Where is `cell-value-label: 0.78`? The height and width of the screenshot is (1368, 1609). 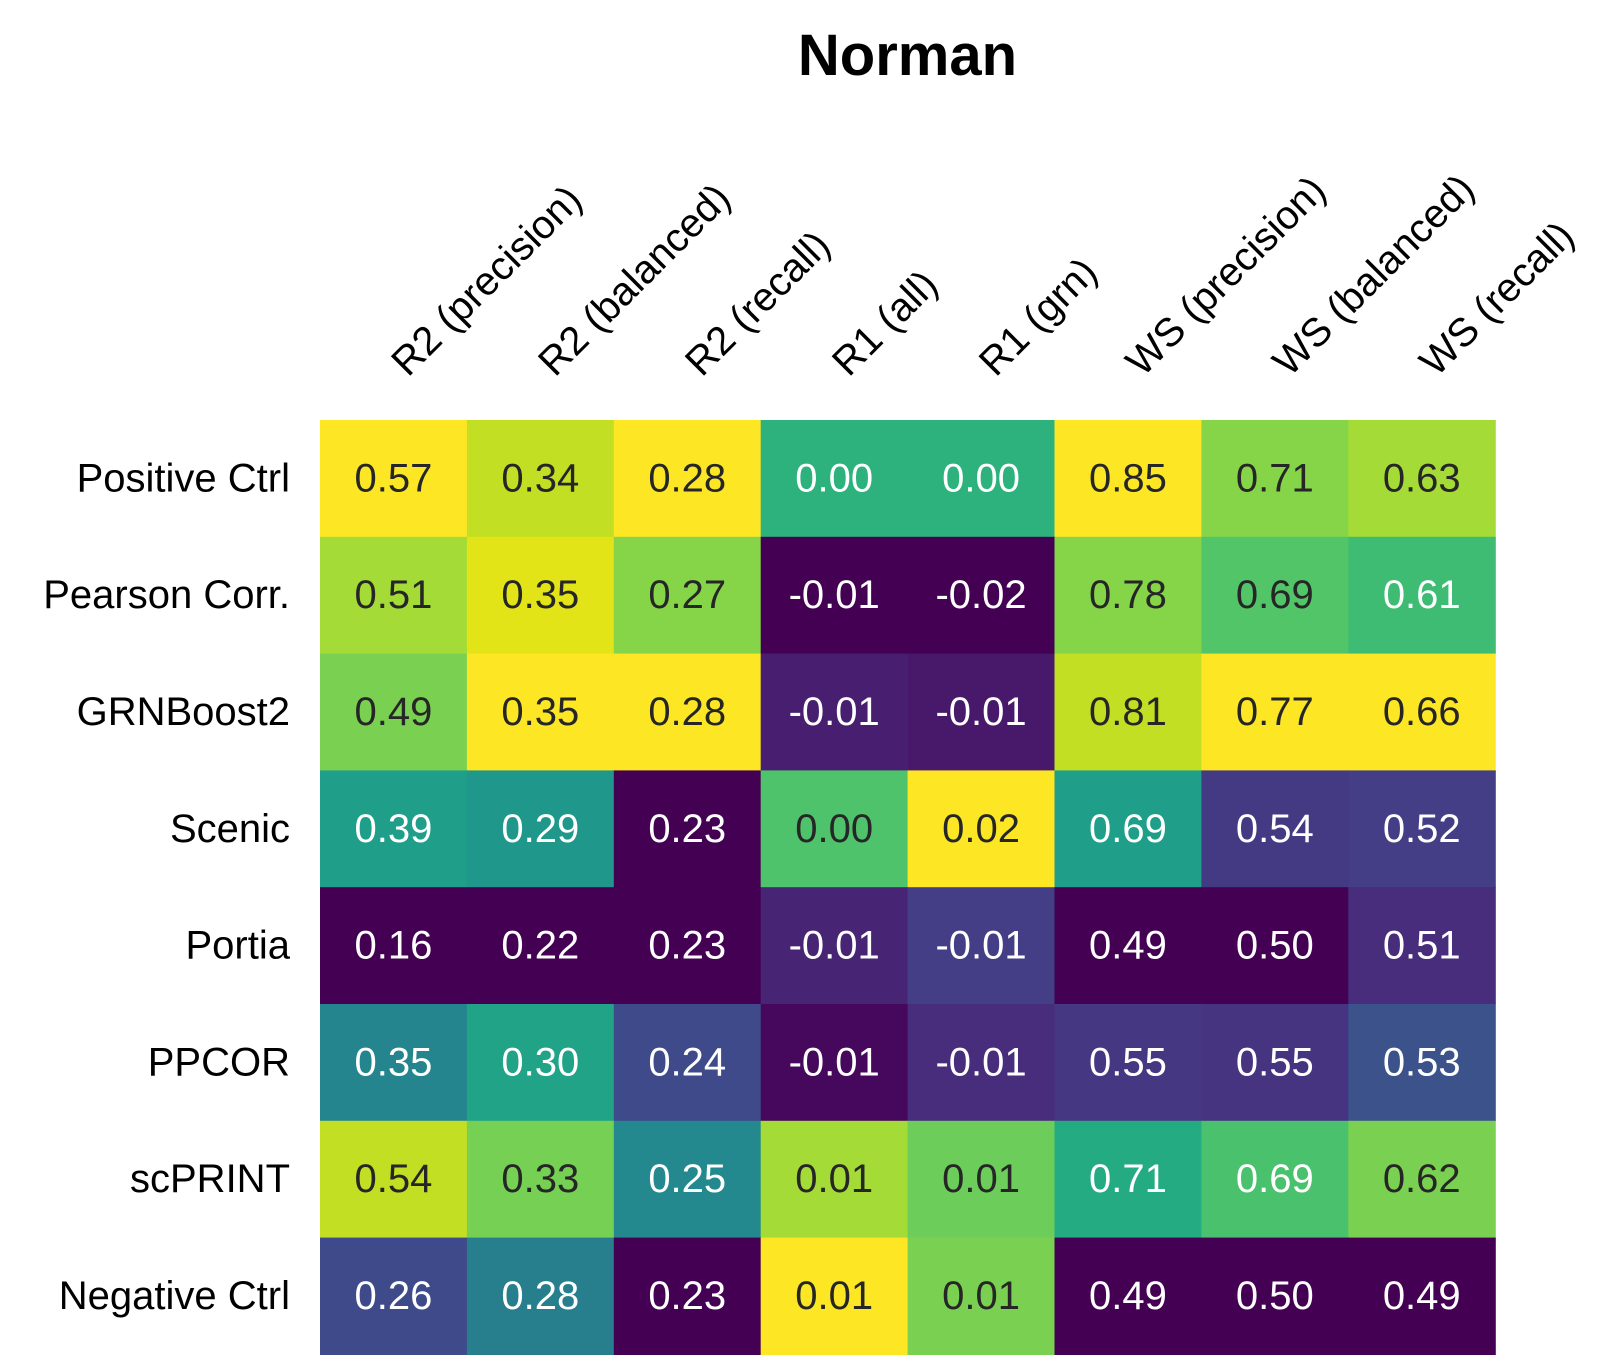
cell-value-label: 0.78 is located at coordinates (1128, 595).